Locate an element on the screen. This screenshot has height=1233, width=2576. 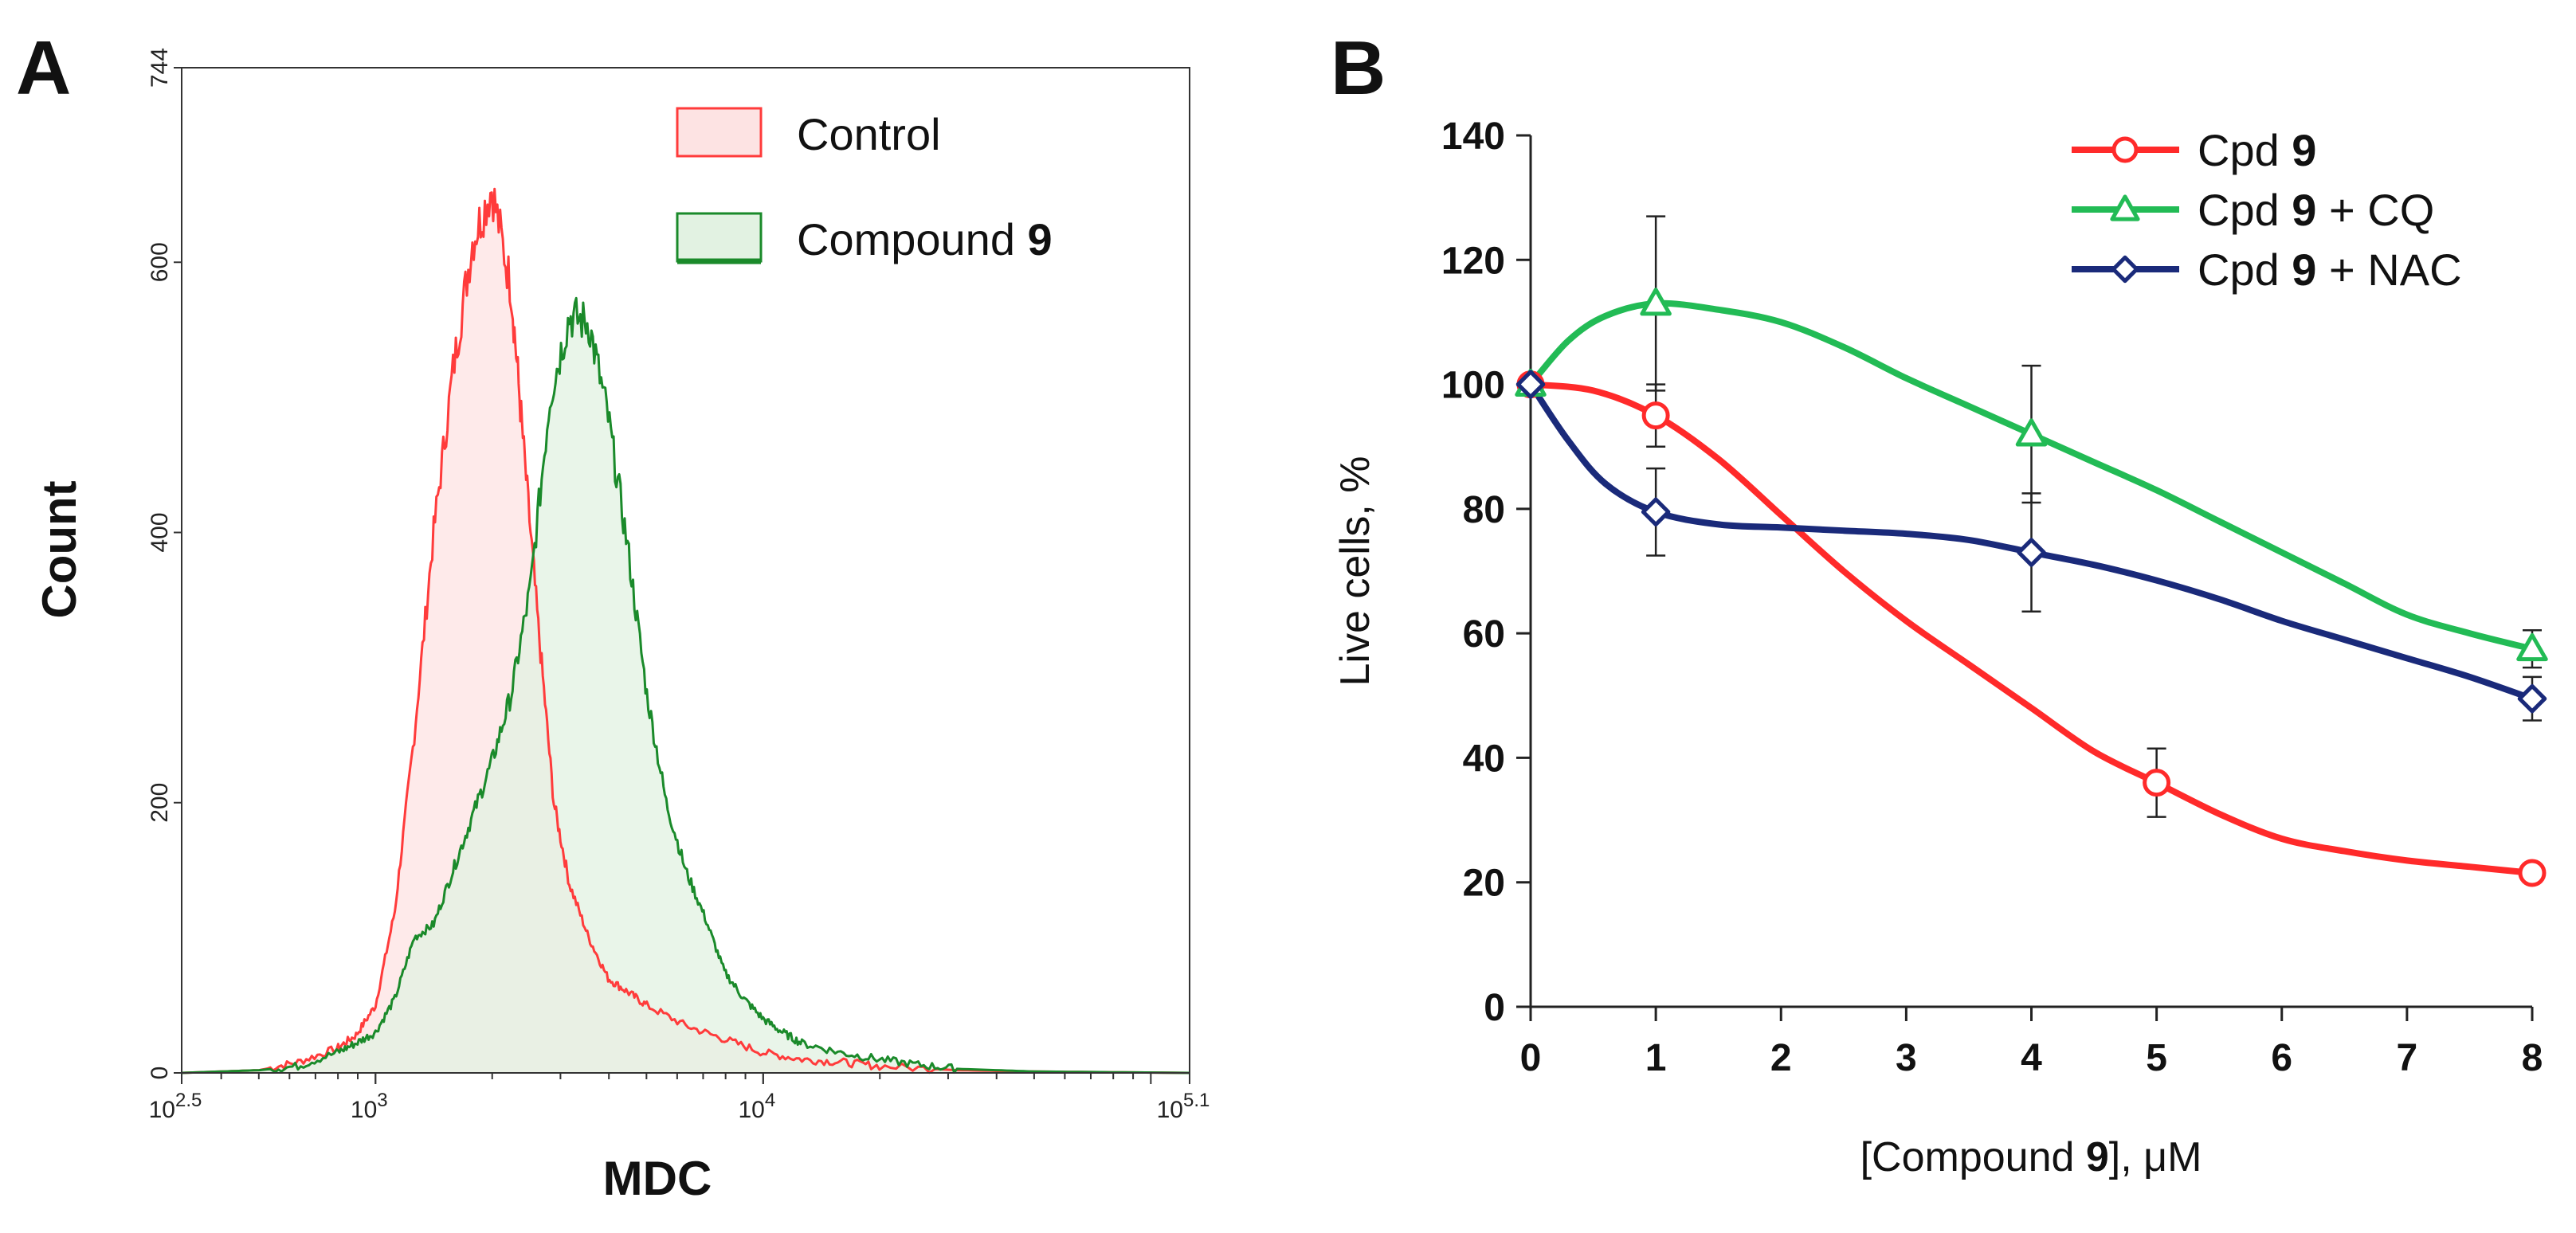
legend-marker-cpd-9-nac is located at coordinates (2125, 269).